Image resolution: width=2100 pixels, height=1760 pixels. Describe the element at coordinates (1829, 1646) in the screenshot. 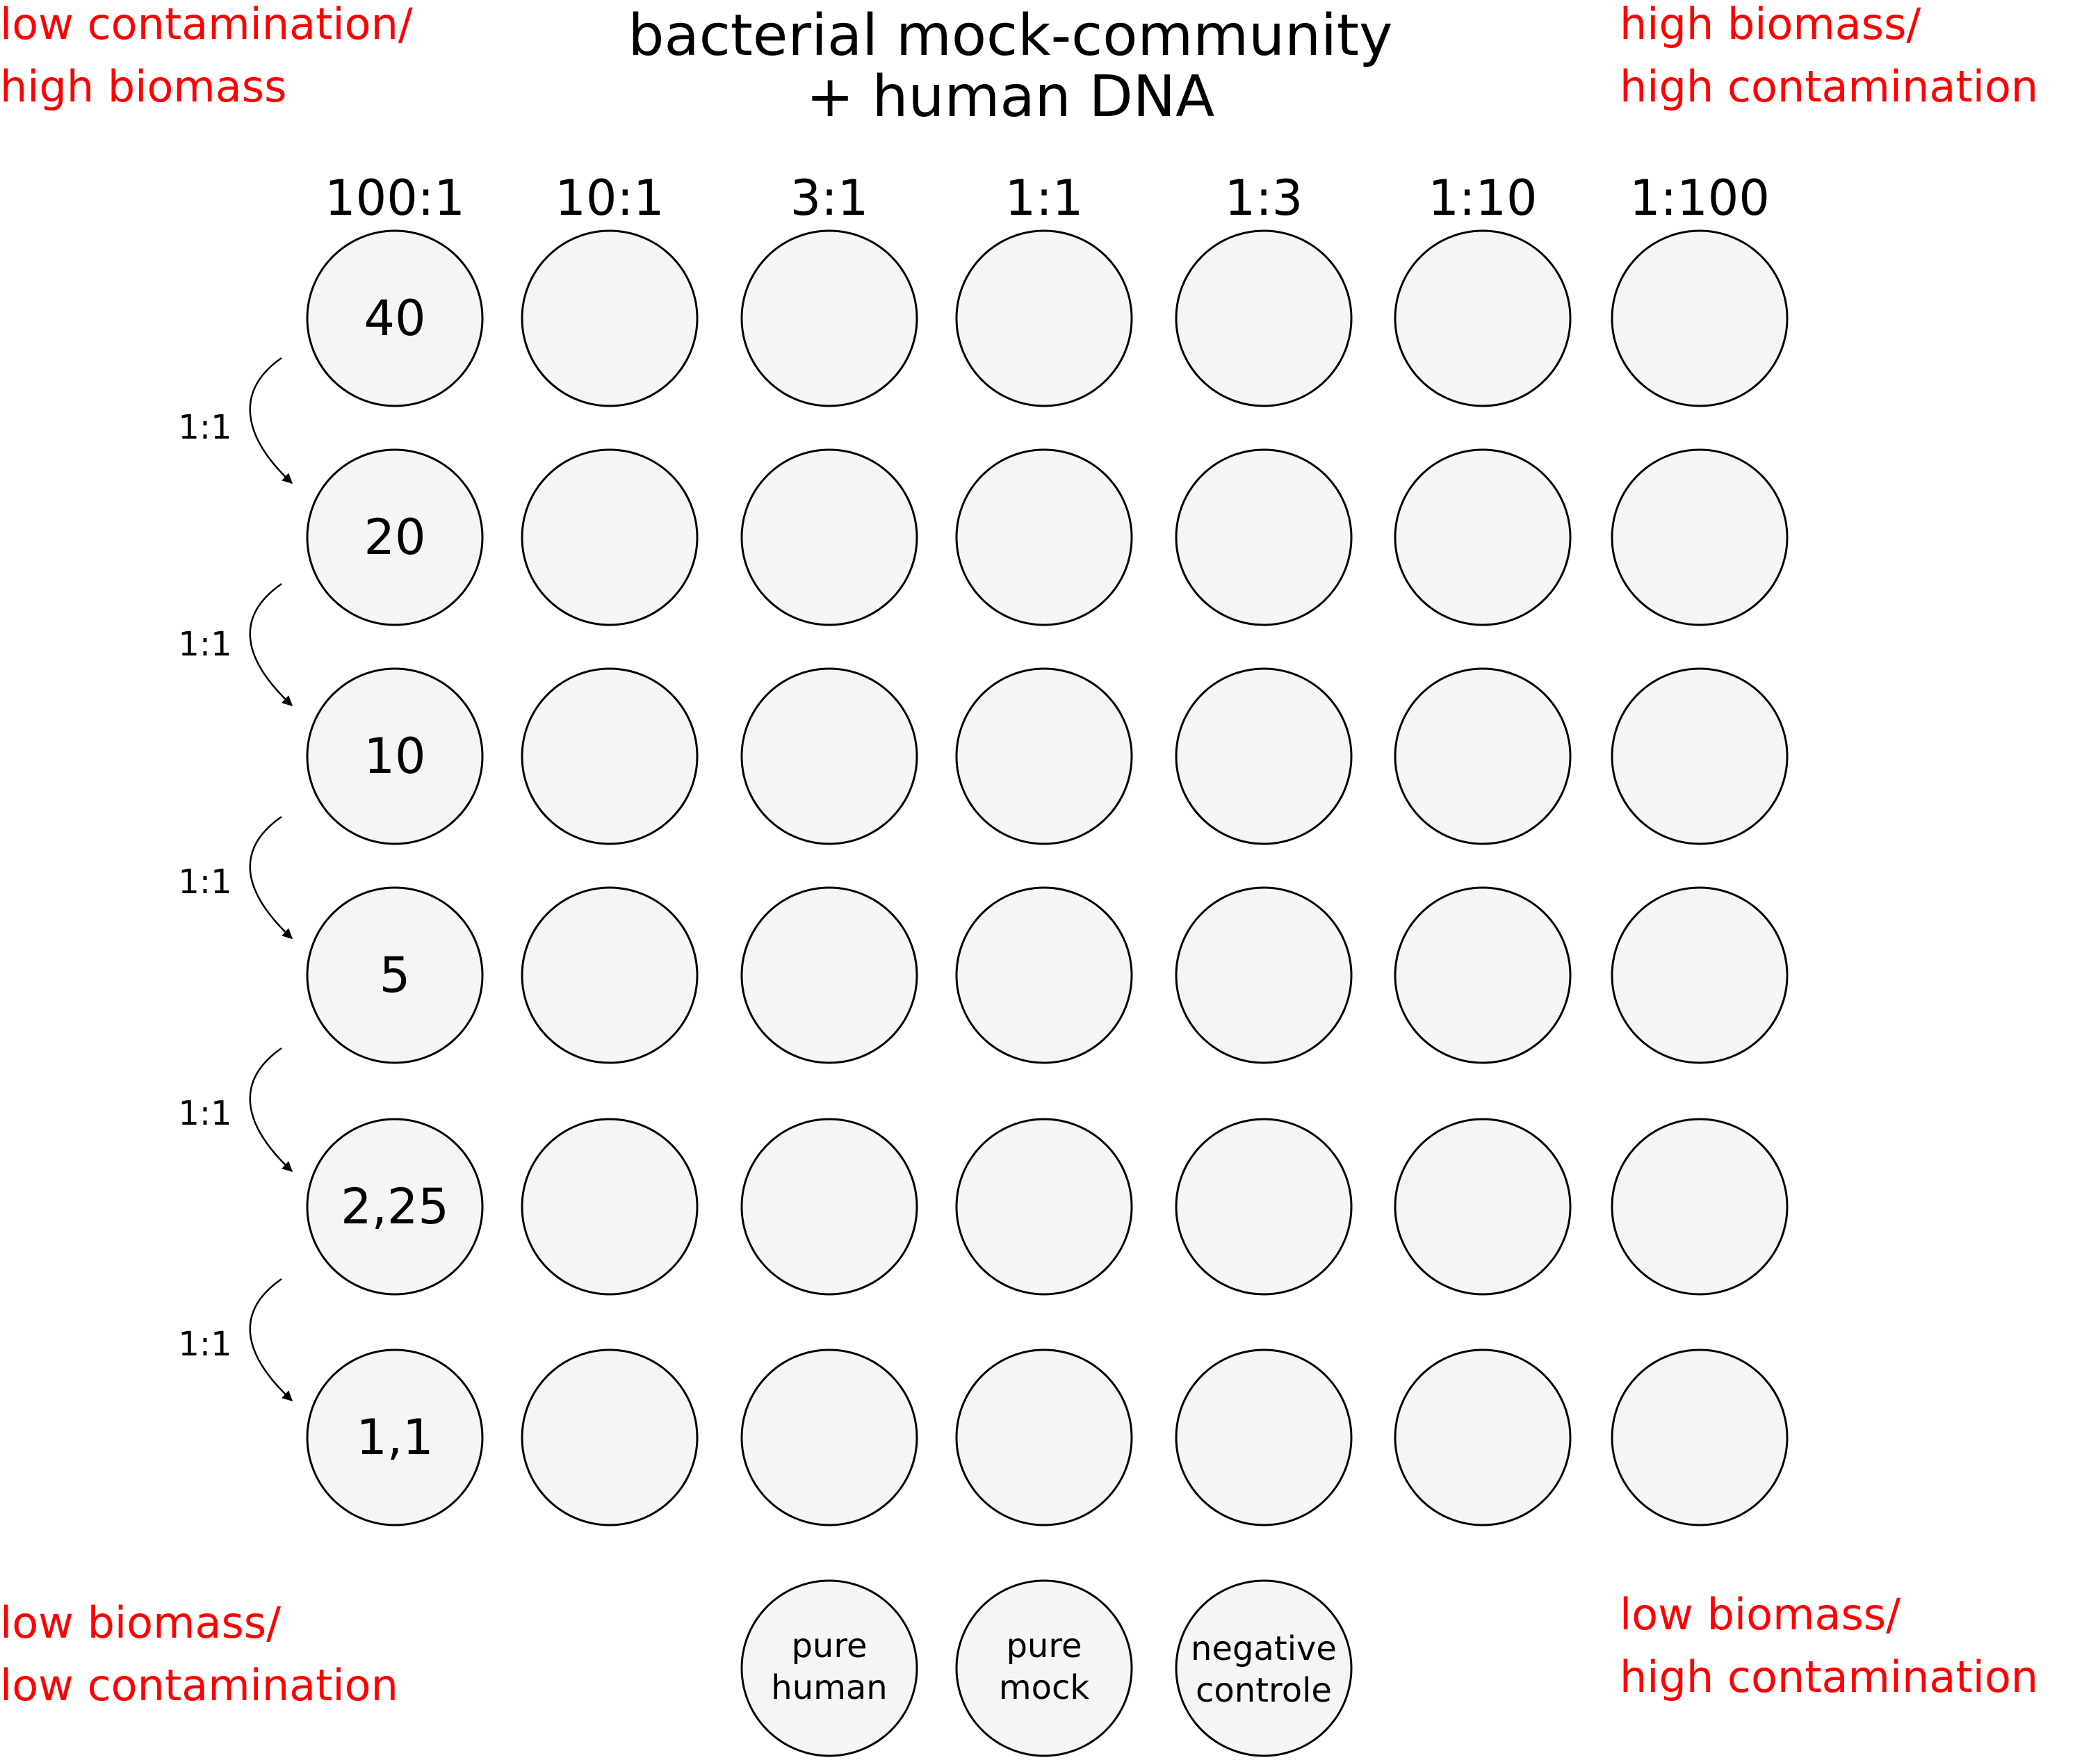

I see `corner-label-bottom-right: low biomass/ high contamination` at that location.